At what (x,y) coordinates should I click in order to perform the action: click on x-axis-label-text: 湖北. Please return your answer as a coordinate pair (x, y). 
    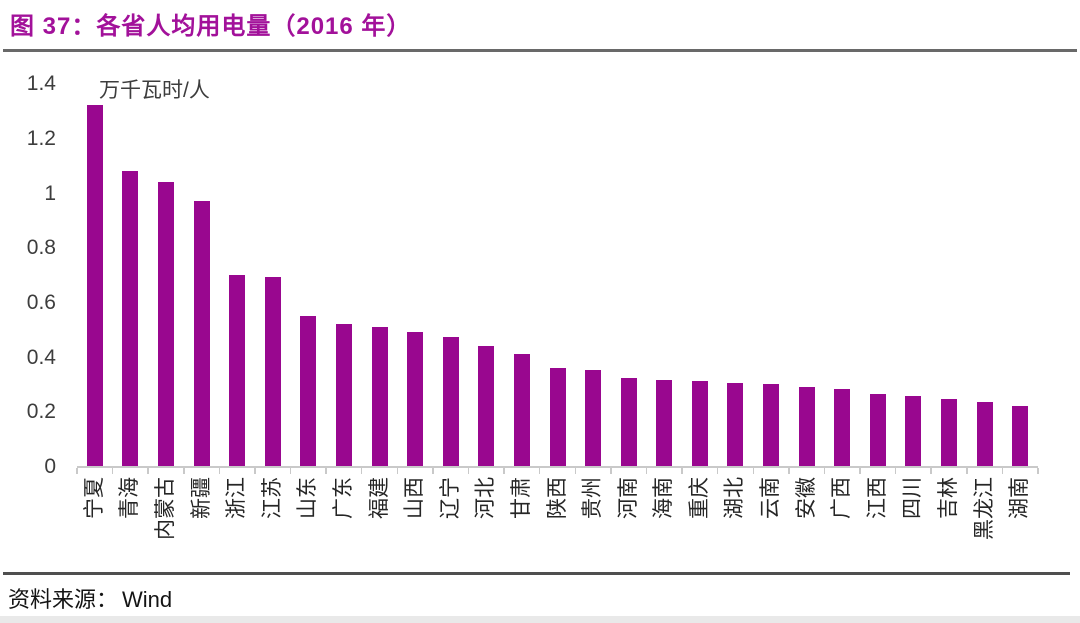
    Looking at the image, I should click on (735, 498).